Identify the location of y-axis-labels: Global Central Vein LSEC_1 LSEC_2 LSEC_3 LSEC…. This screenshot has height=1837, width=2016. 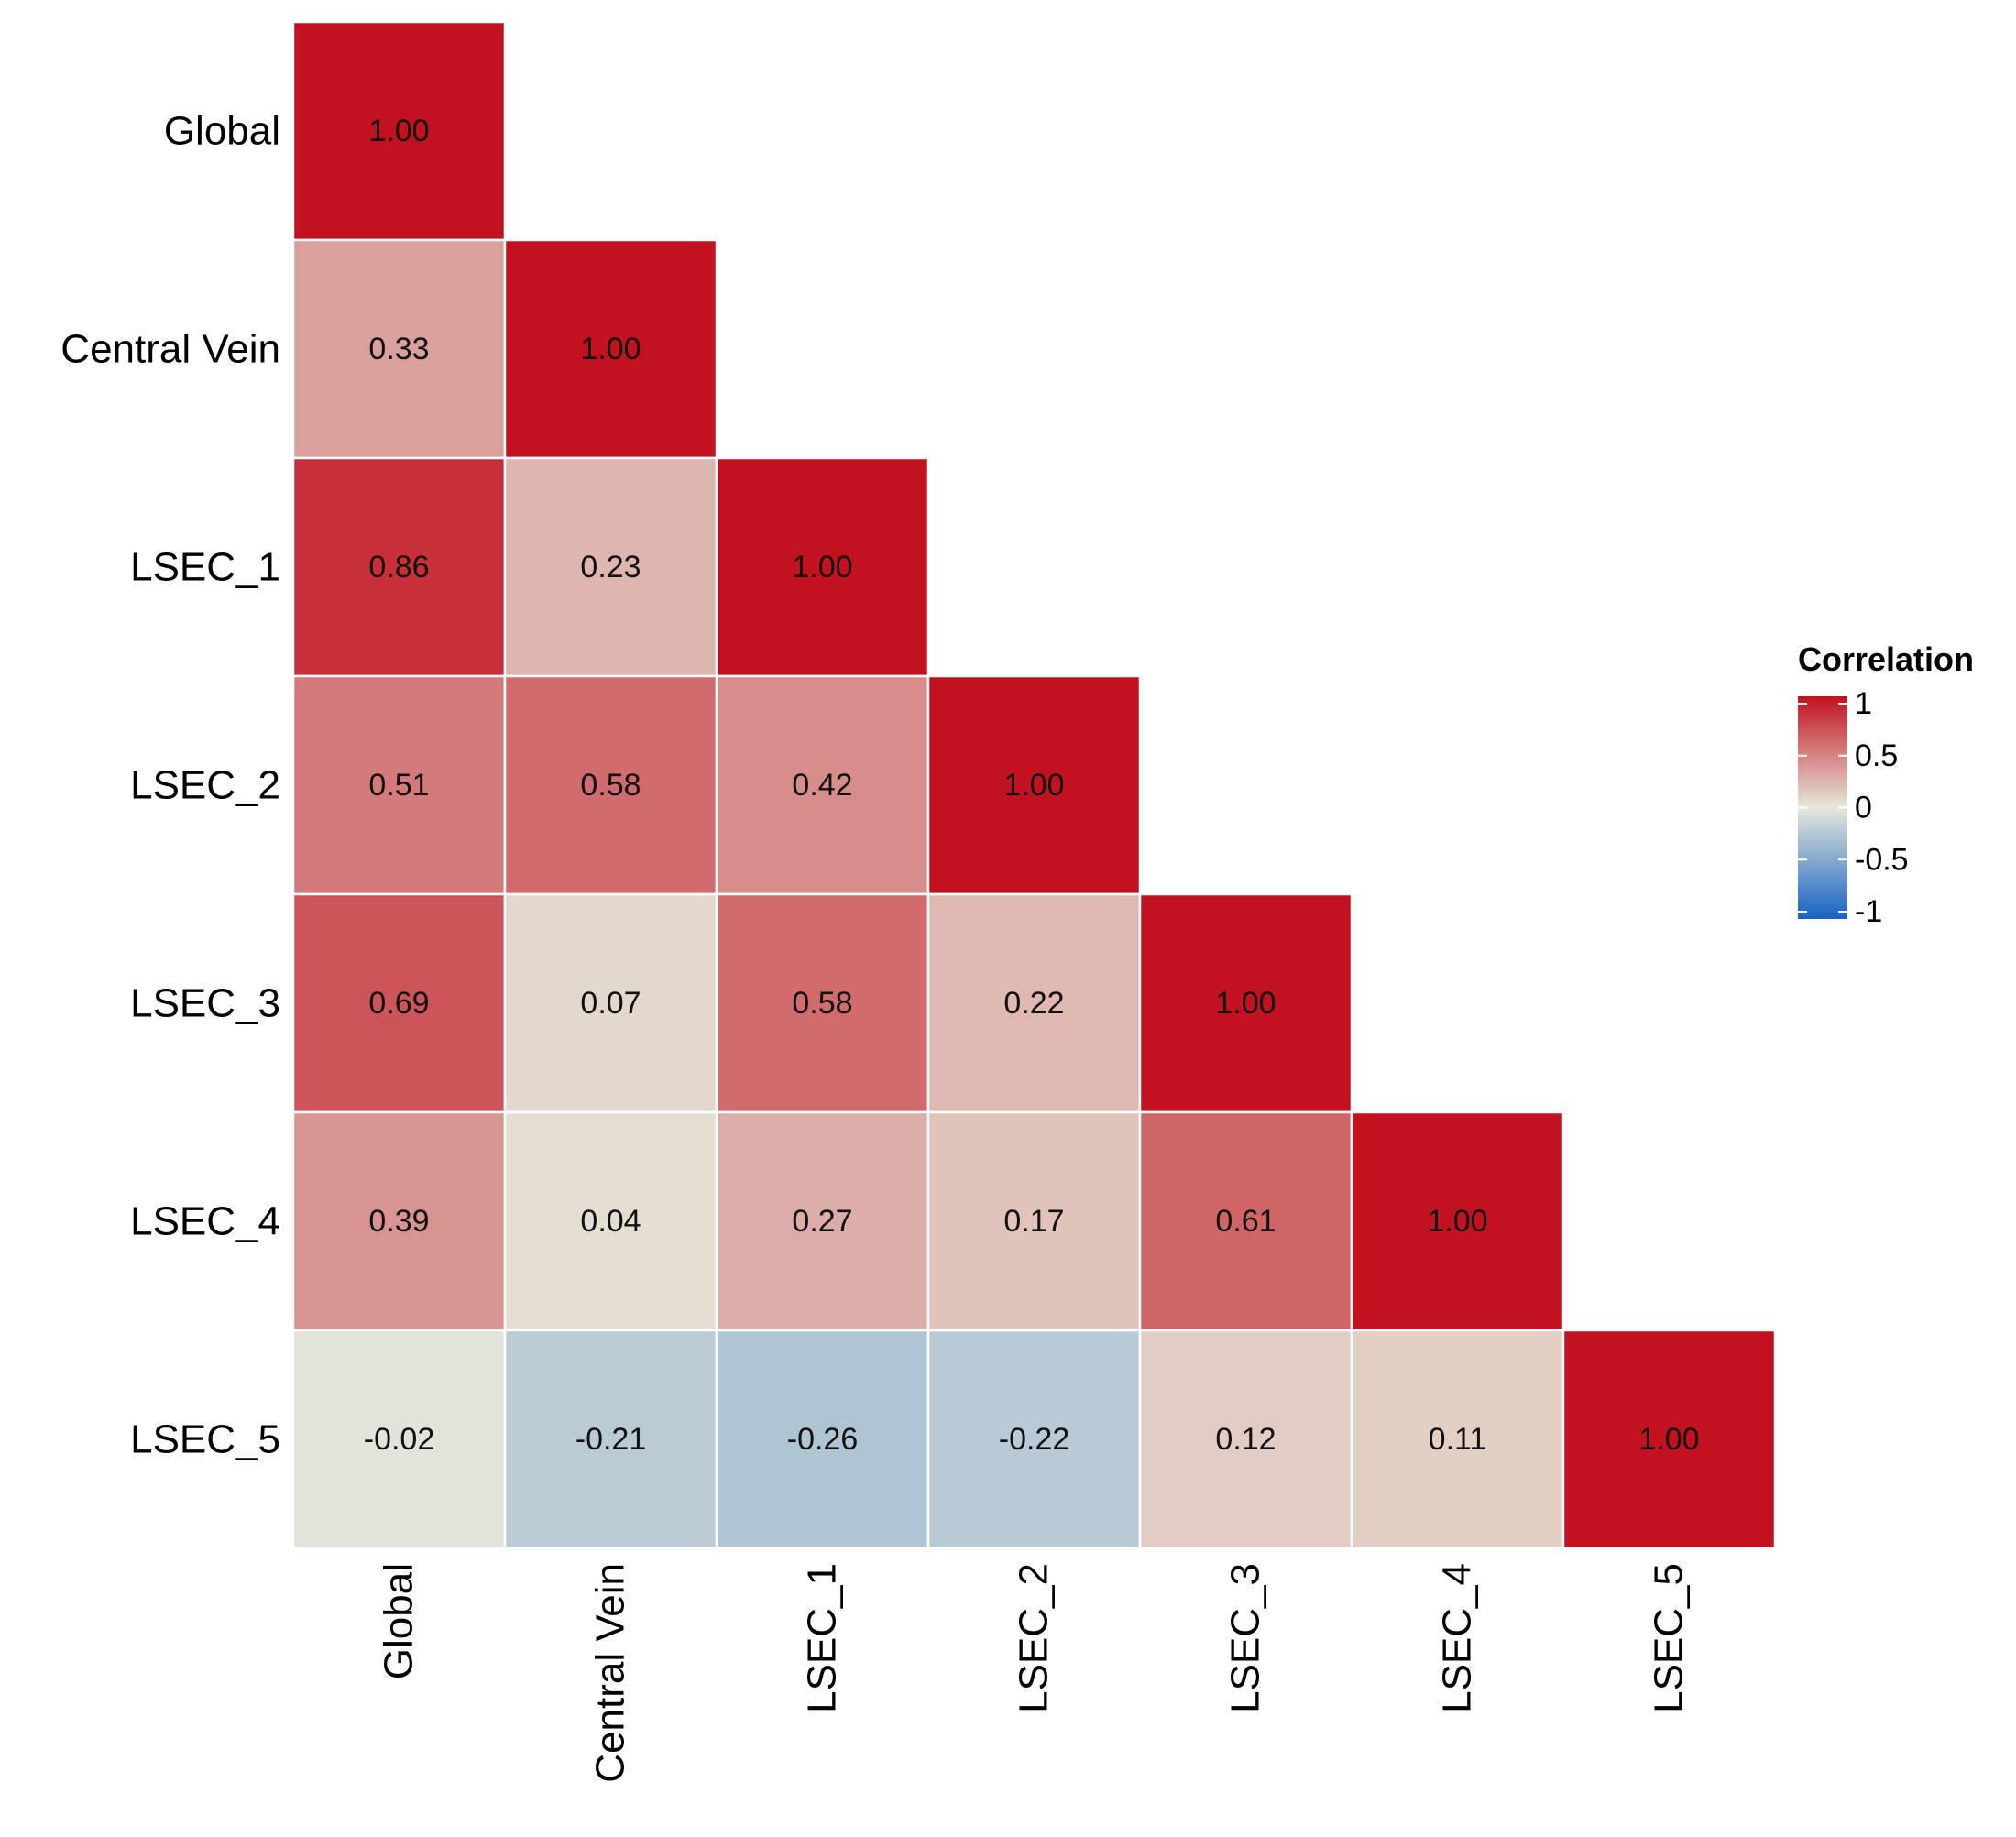
(170, 785).